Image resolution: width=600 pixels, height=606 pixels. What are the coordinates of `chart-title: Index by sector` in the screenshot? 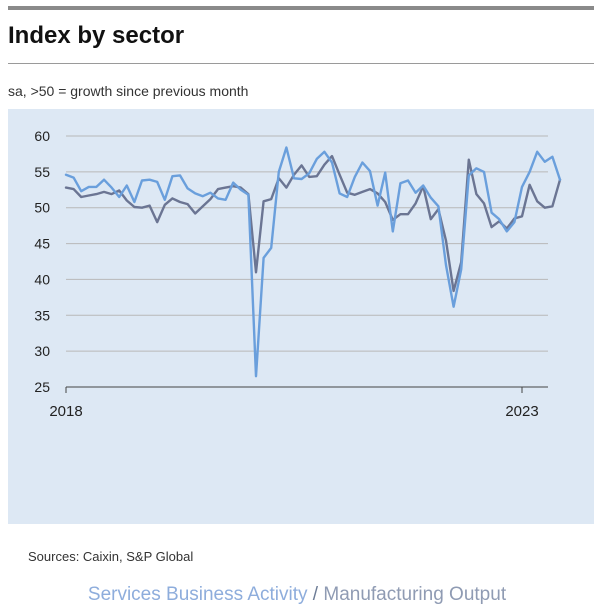 It's located at (96, 35).